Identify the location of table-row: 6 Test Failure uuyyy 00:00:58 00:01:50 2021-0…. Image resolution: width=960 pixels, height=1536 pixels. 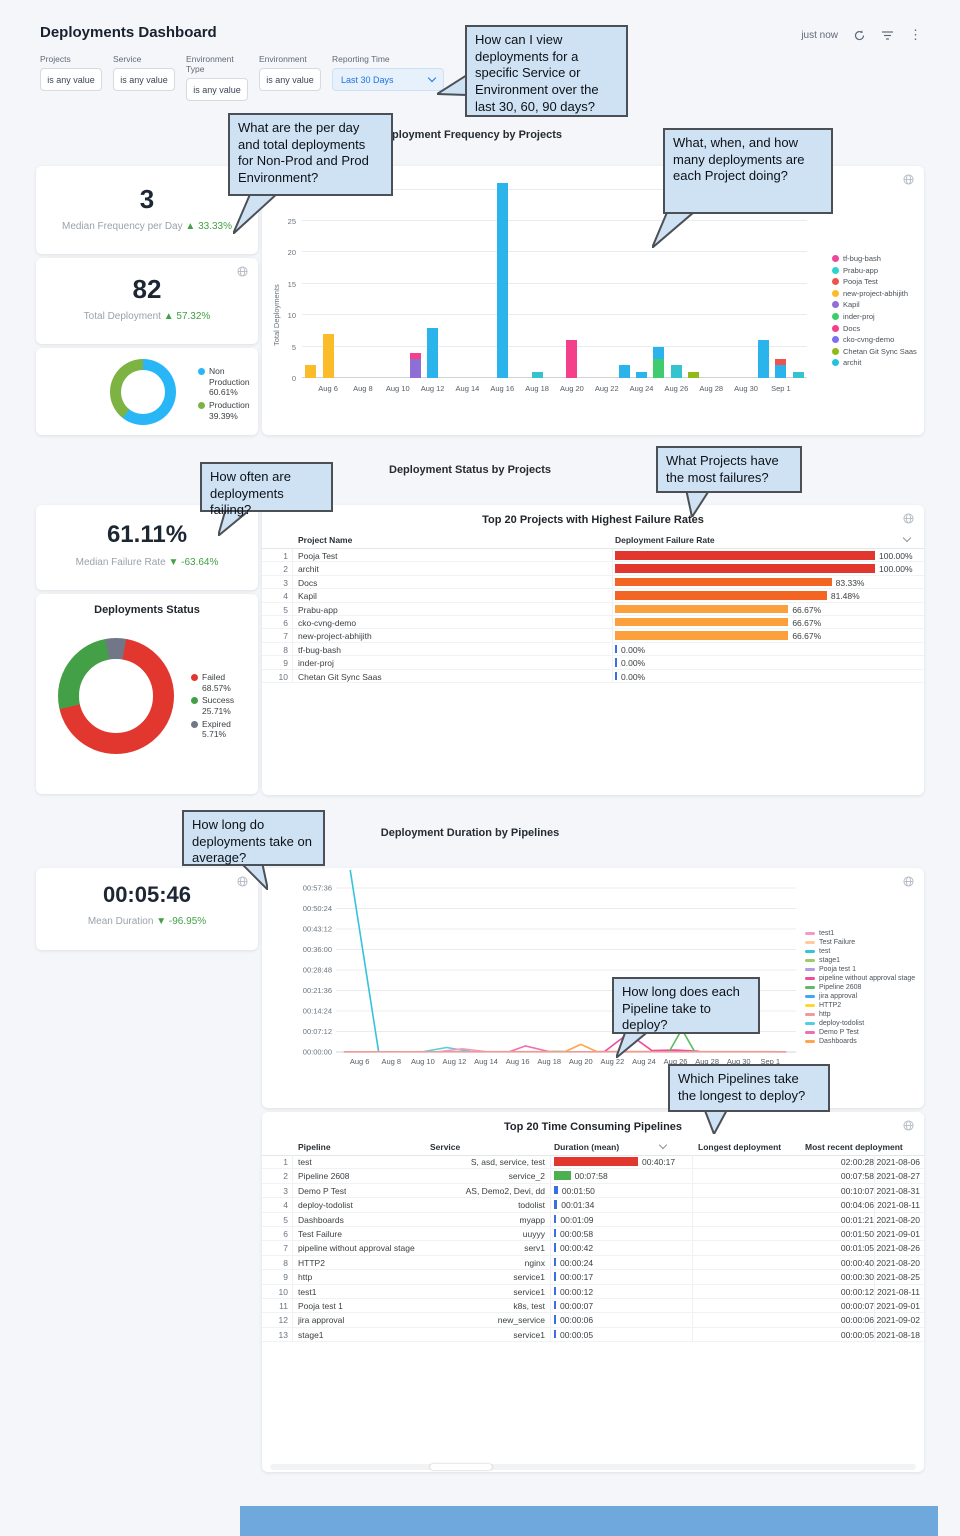
(593, 1234).